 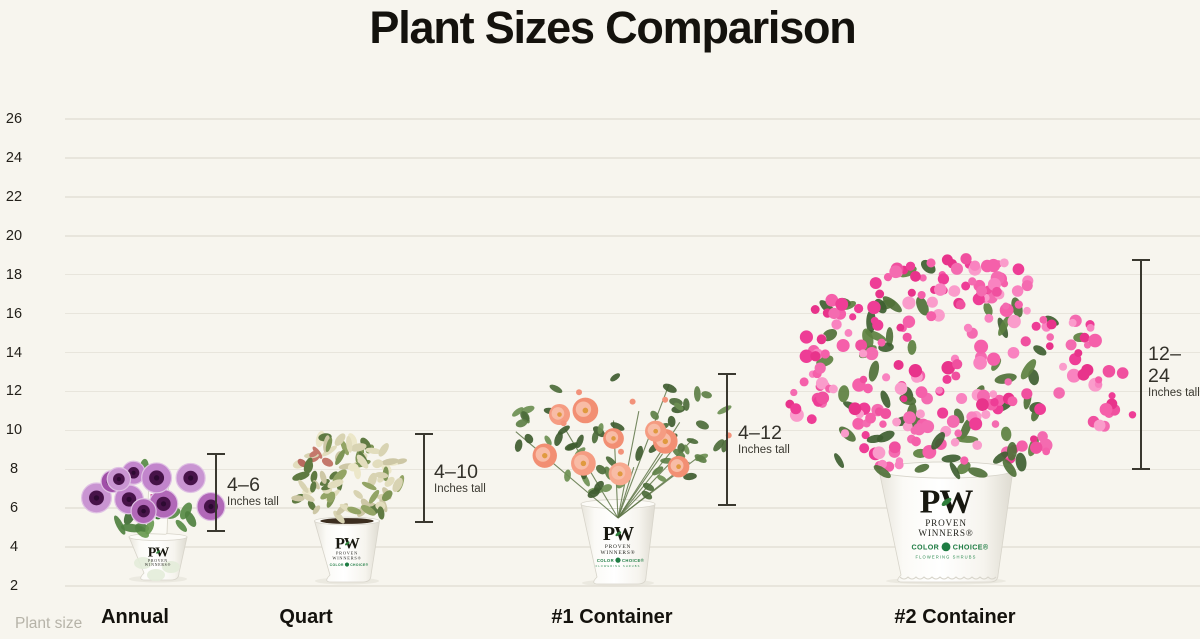 What do you see at coordinates (14, 469) in the screenshot?
I see `y-tick-label: 8` at bounding box center [14, 469].